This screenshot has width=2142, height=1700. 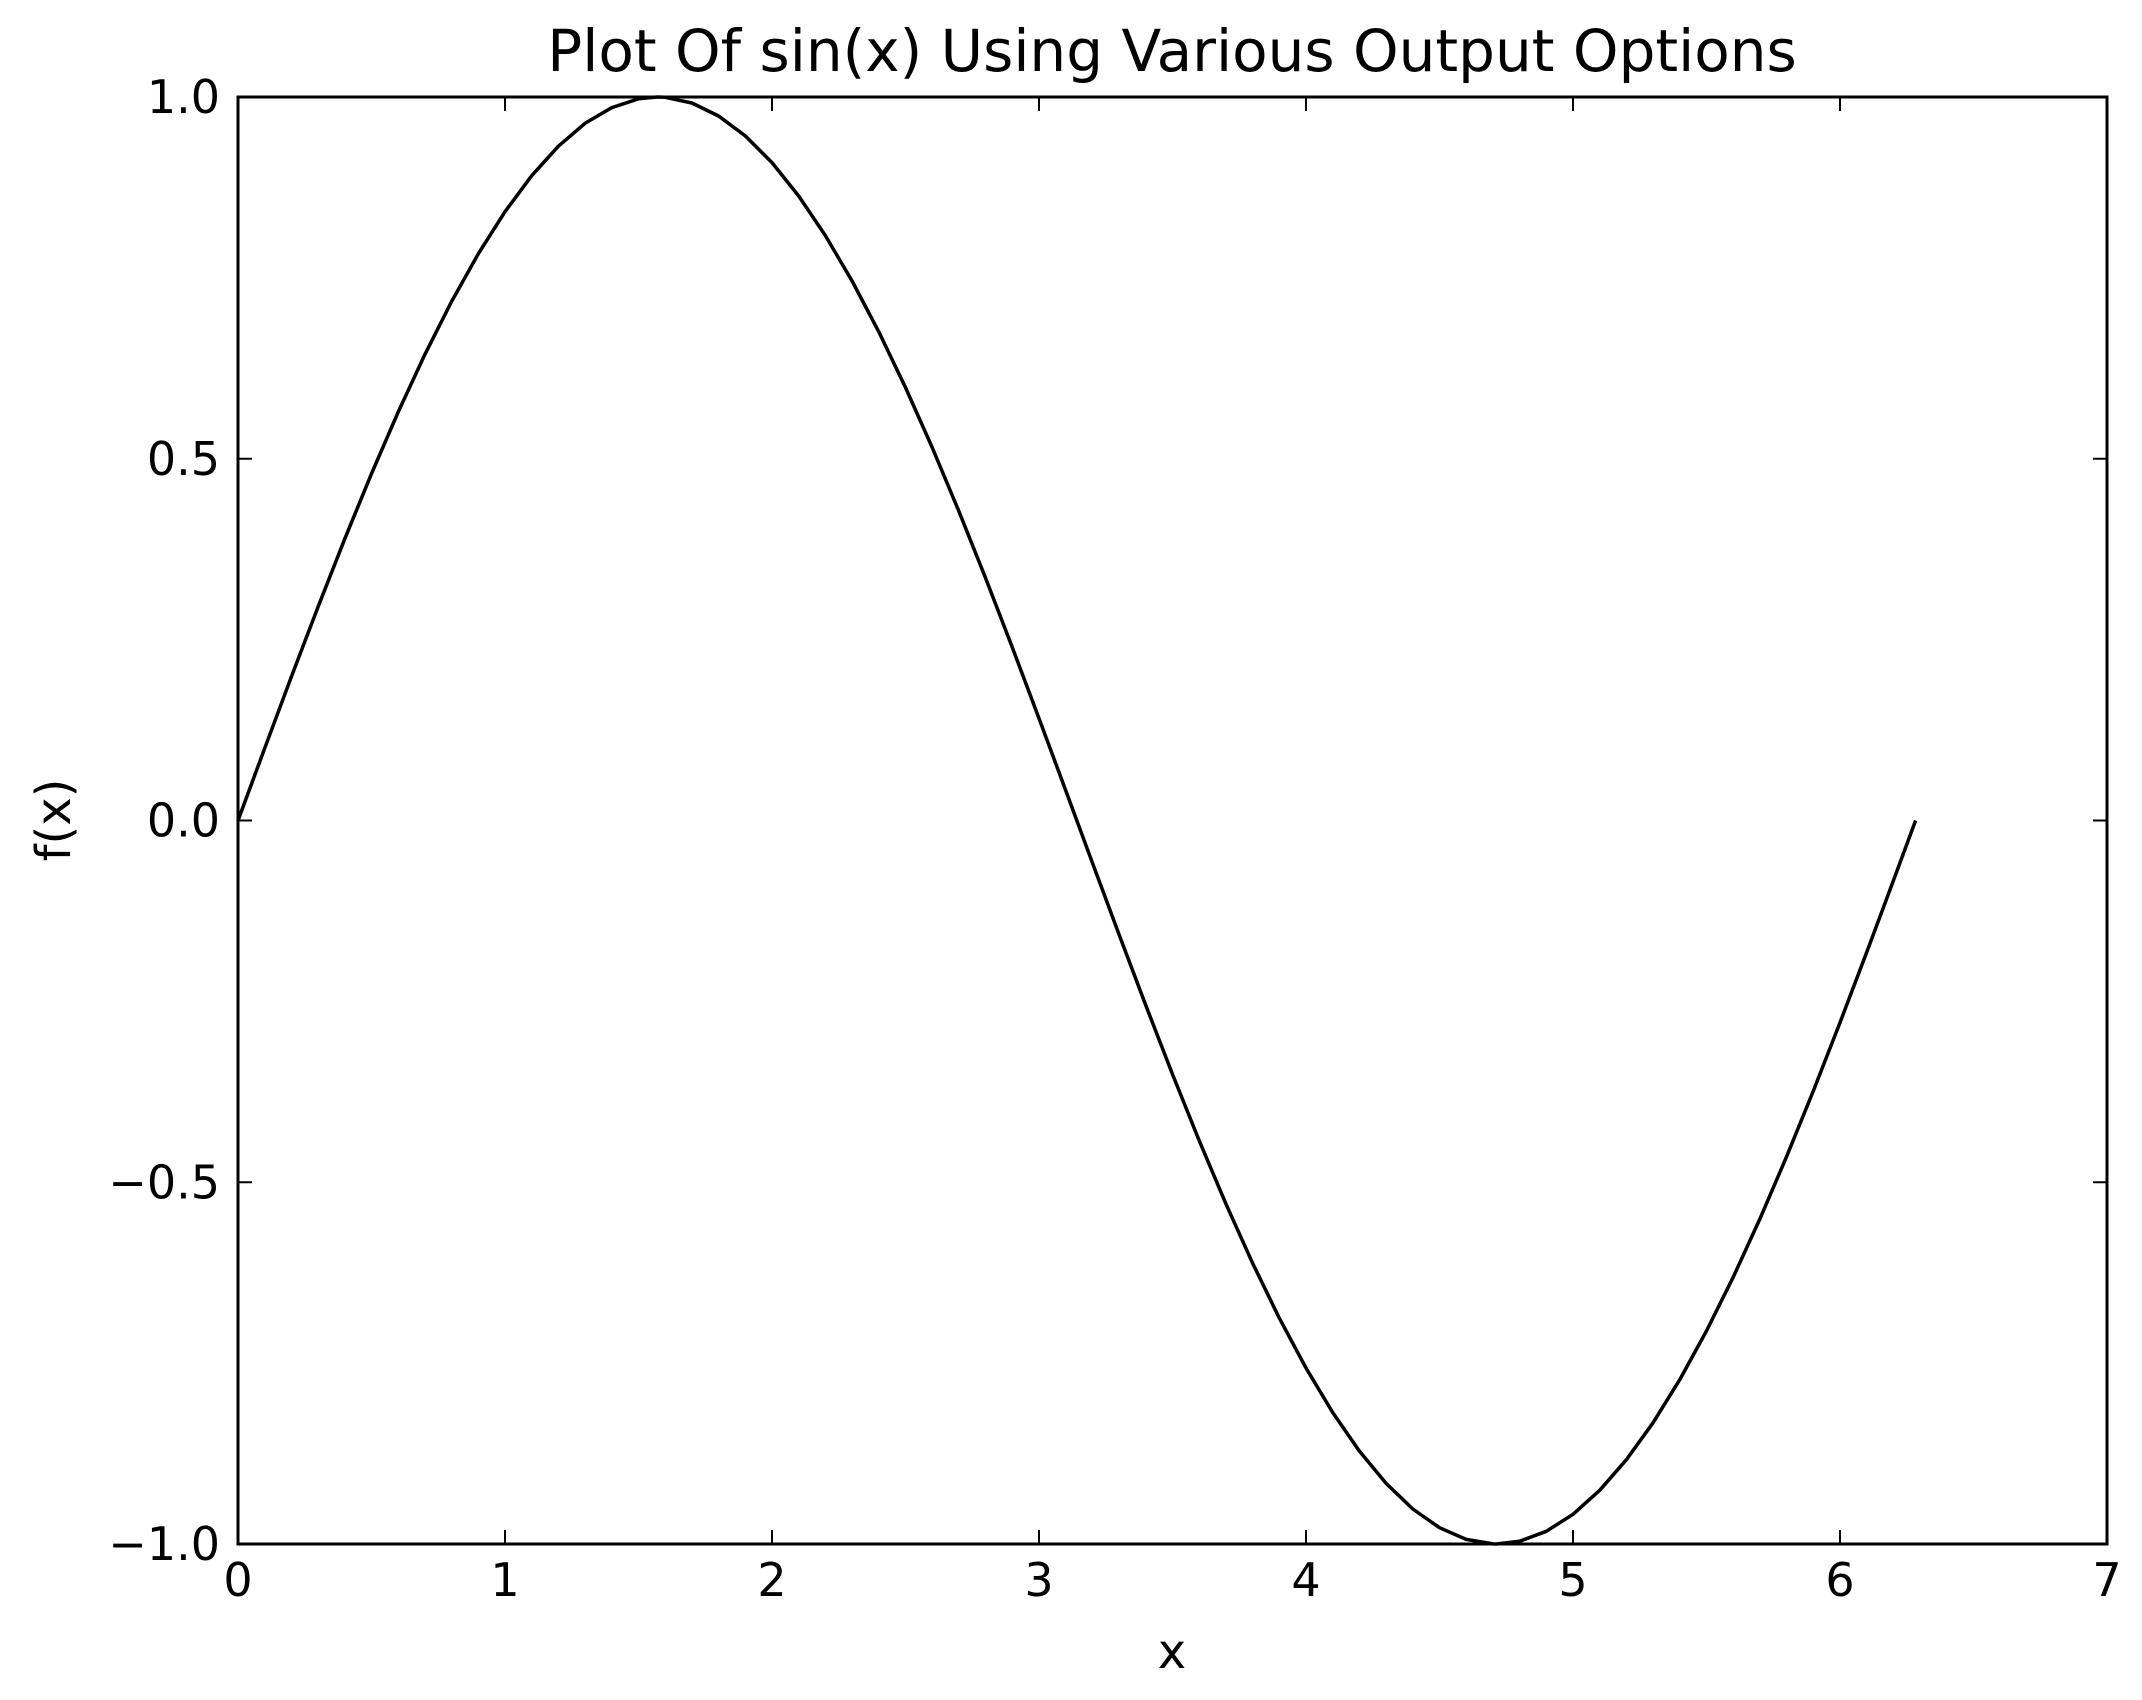 I want to click on y-tick-label: 0.0, so click(x=183, y=821).